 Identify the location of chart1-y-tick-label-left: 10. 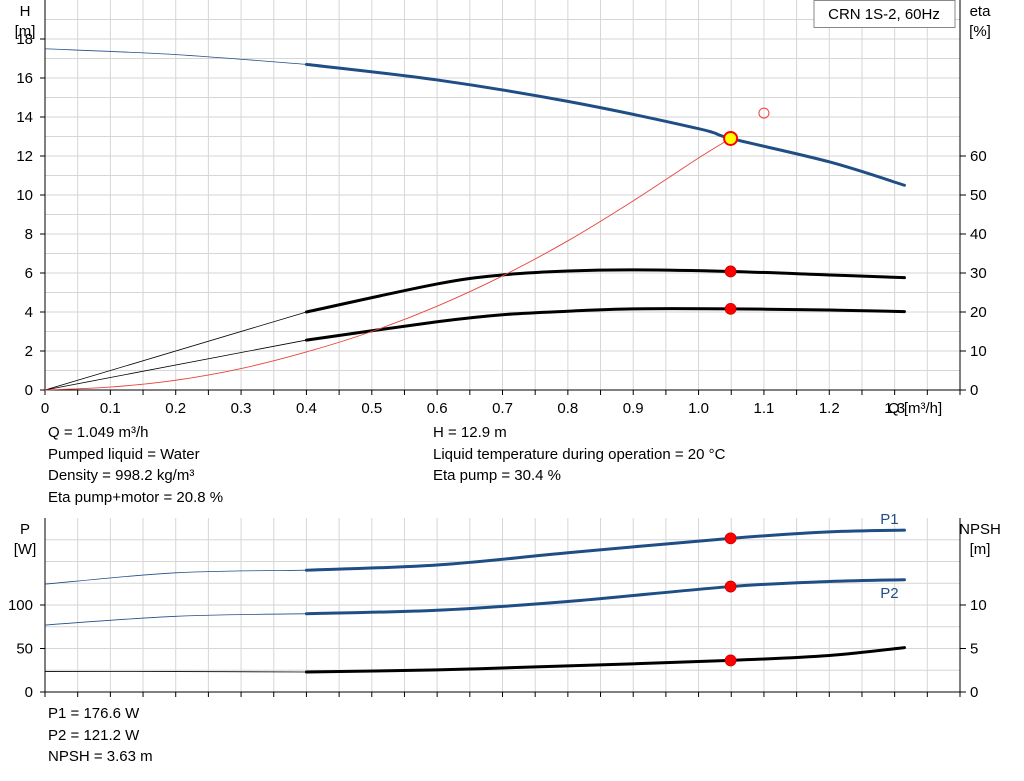
(24, 195).